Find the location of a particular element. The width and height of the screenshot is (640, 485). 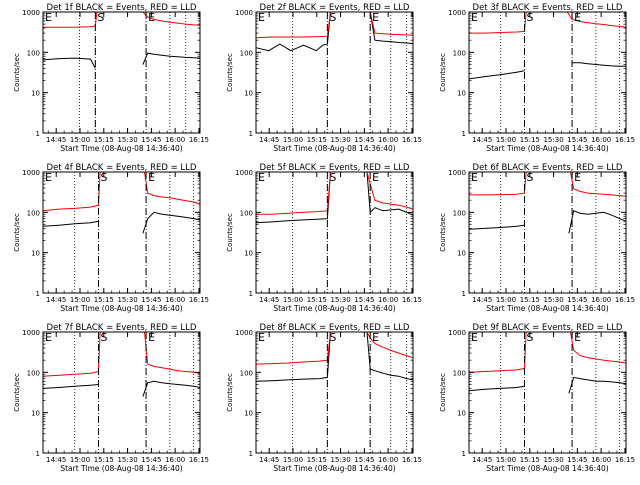

panel-title: Det 2f BLACK = Events, RED = LLD is located at coordinates (335, 8).